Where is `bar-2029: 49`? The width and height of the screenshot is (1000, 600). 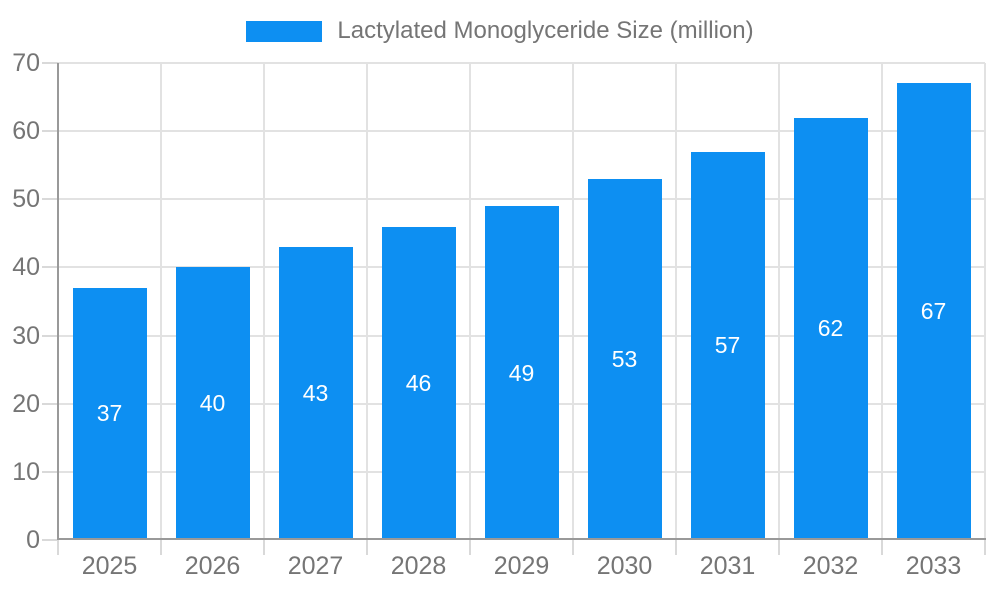 bar-2029: 49 is located at coordinates (521, 373).